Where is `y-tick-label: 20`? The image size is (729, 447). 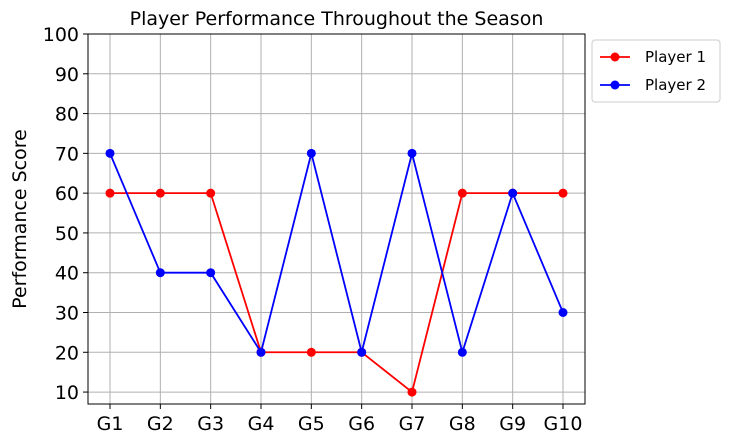
y-tick-label: 20 is located at coordinates (67, 353).